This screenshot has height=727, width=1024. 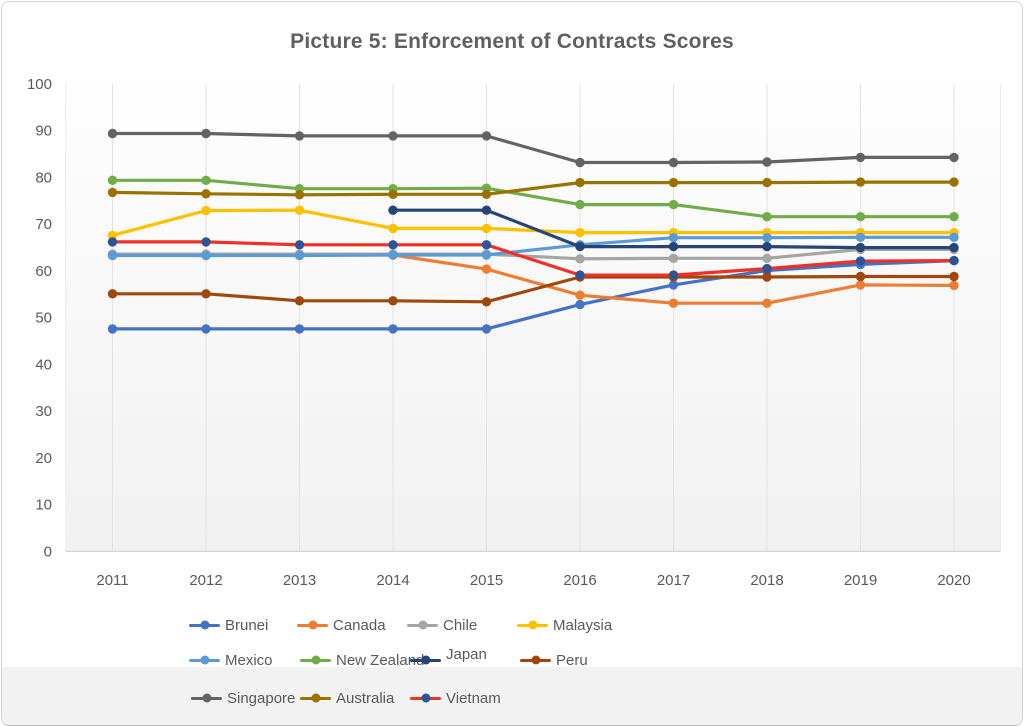 I want to click on y-tick-label: 40, so click(x=43, y=364).